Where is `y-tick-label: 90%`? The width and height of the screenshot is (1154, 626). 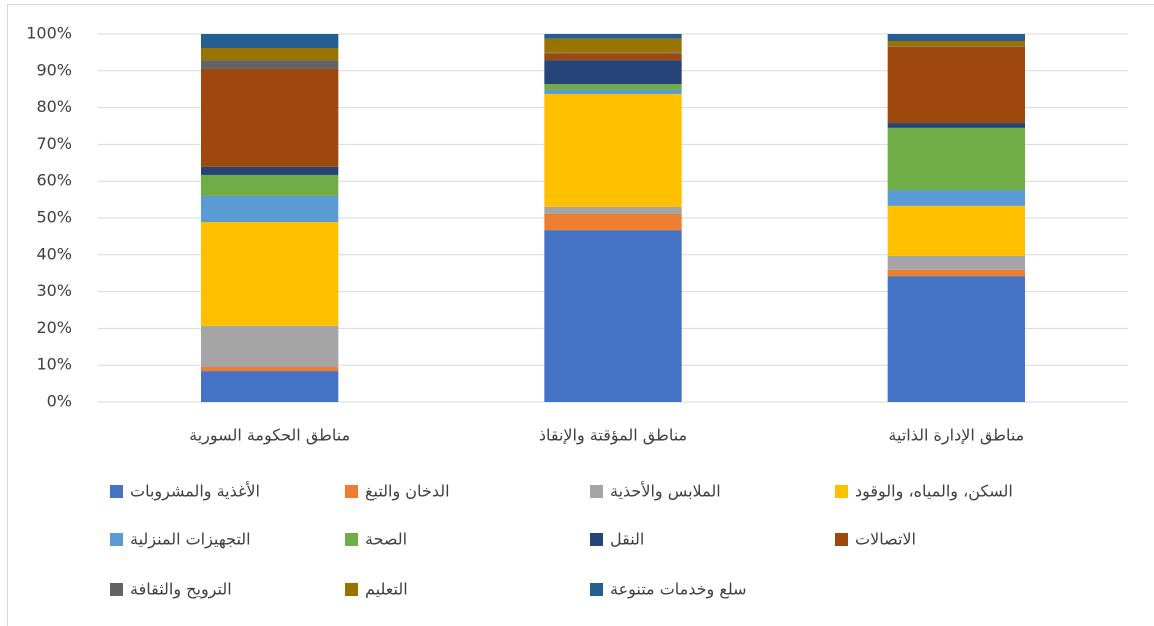 y-tick-label: 90% is located at coordinates (54, 69).